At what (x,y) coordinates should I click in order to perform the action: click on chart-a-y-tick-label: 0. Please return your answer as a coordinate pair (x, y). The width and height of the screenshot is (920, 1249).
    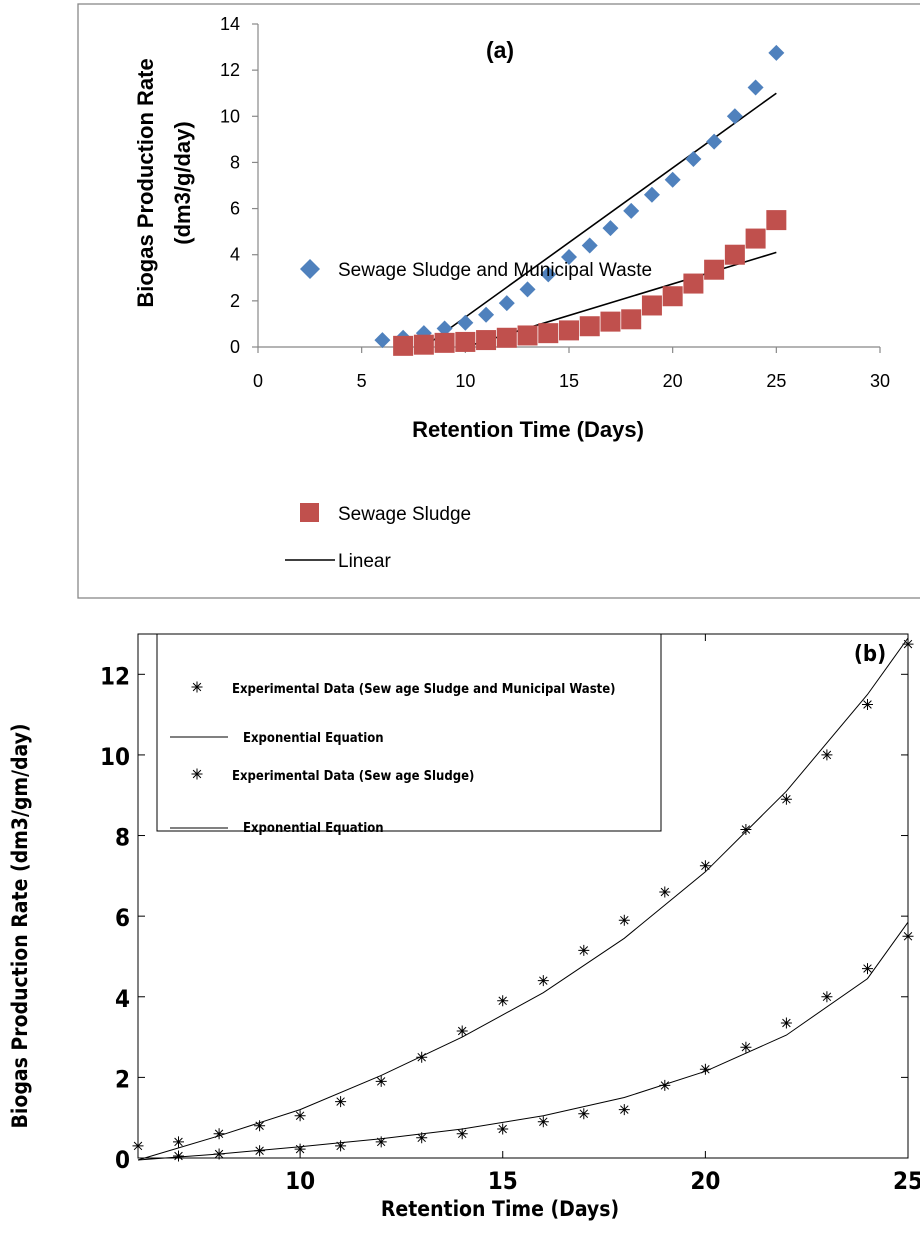
    Looking at the image, I should click on (235, 347).